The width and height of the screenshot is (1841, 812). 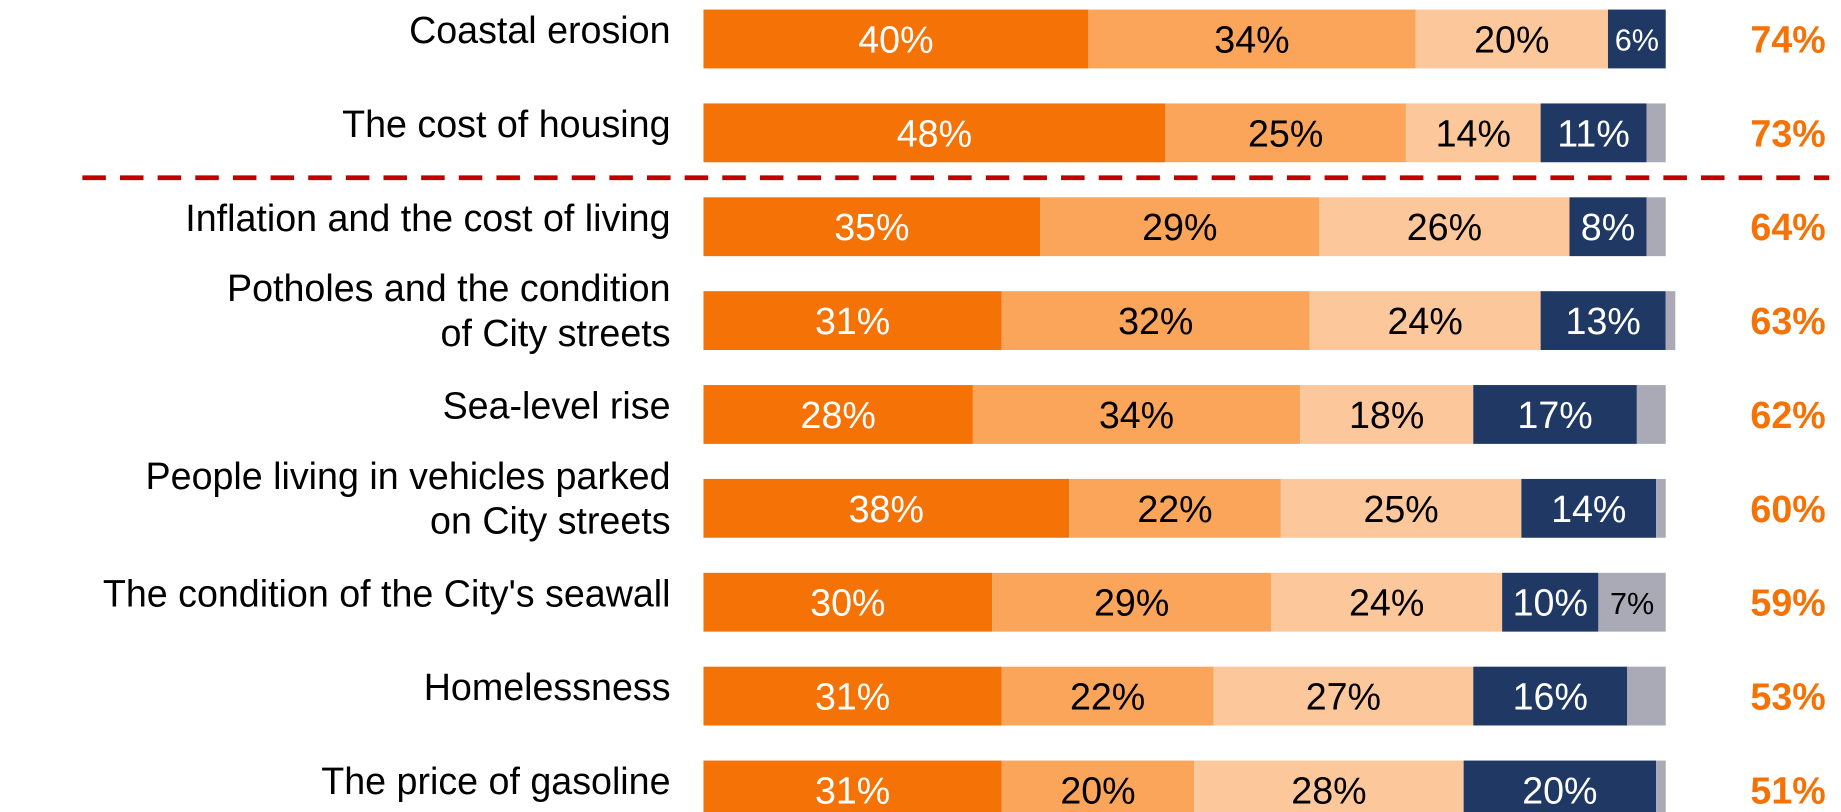 I want to click on value-label: 11%, so click(x=1593, y=133).